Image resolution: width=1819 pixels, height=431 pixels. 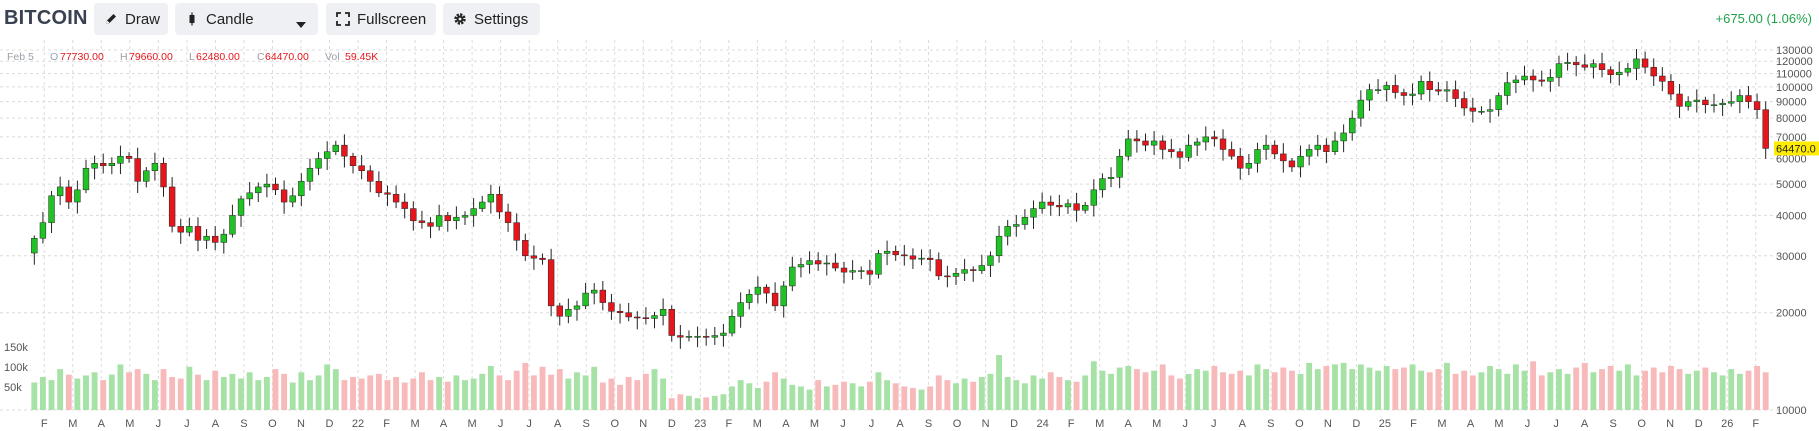 I want to click on time-tick-label: S, so click(x=586, y=424).